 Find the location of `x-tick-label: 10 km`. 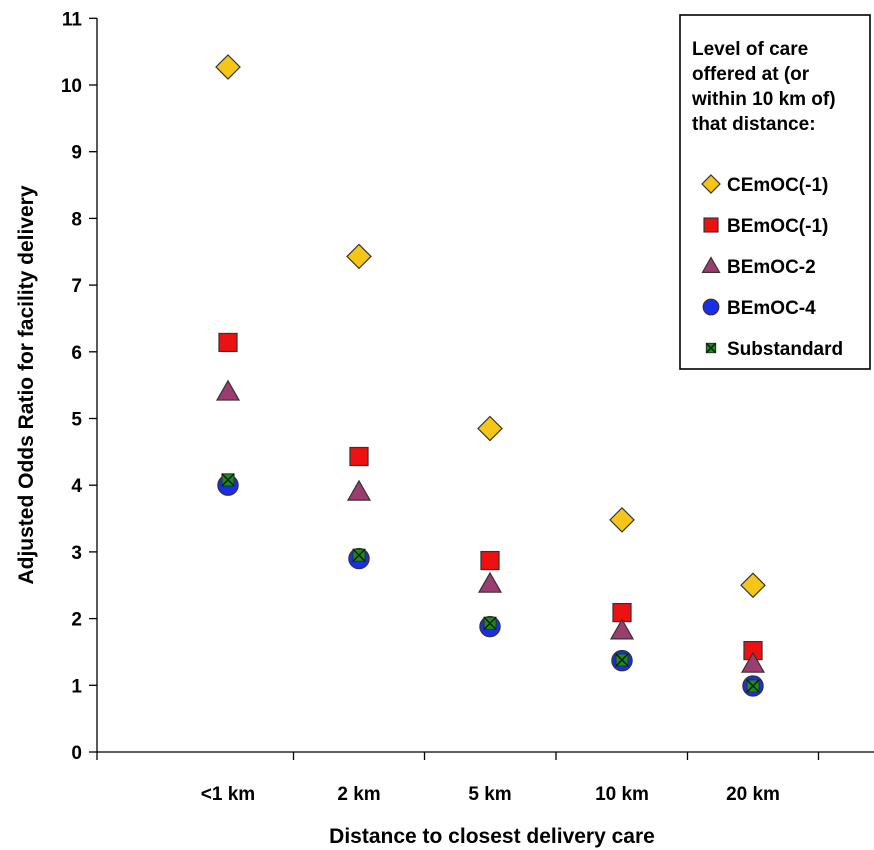

x-tick-label: 10 km is located at coordinates (622, 794).